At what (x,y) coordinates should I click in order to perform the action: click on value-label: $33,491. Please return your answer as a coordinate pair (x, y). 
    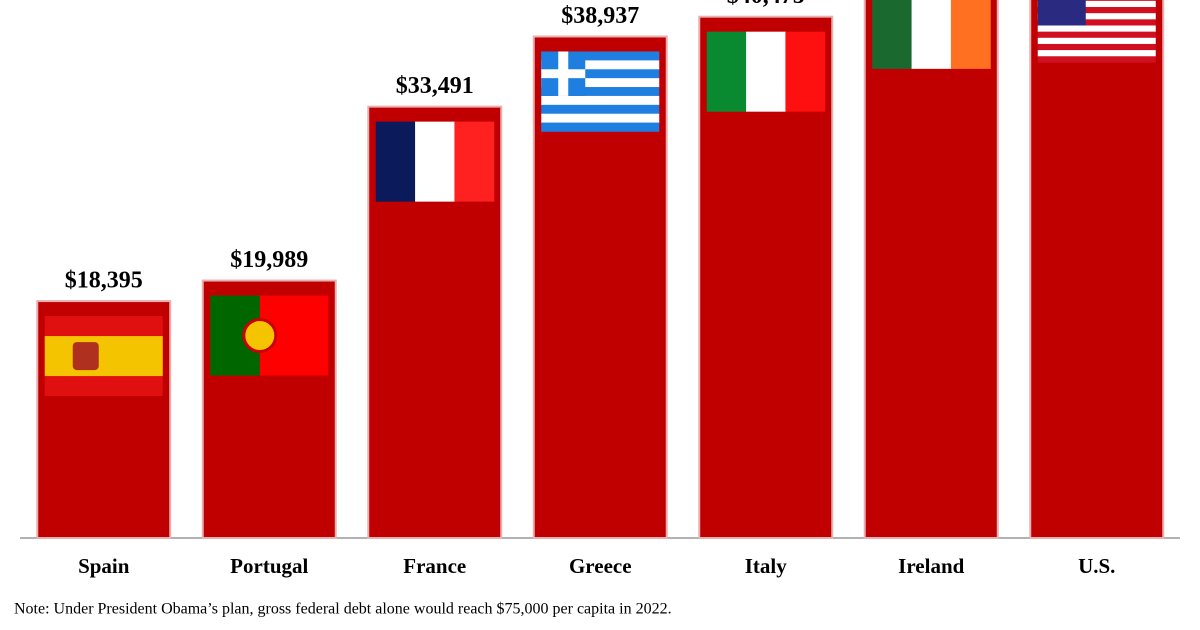
    Looking at the image, I should click on (435, 86).